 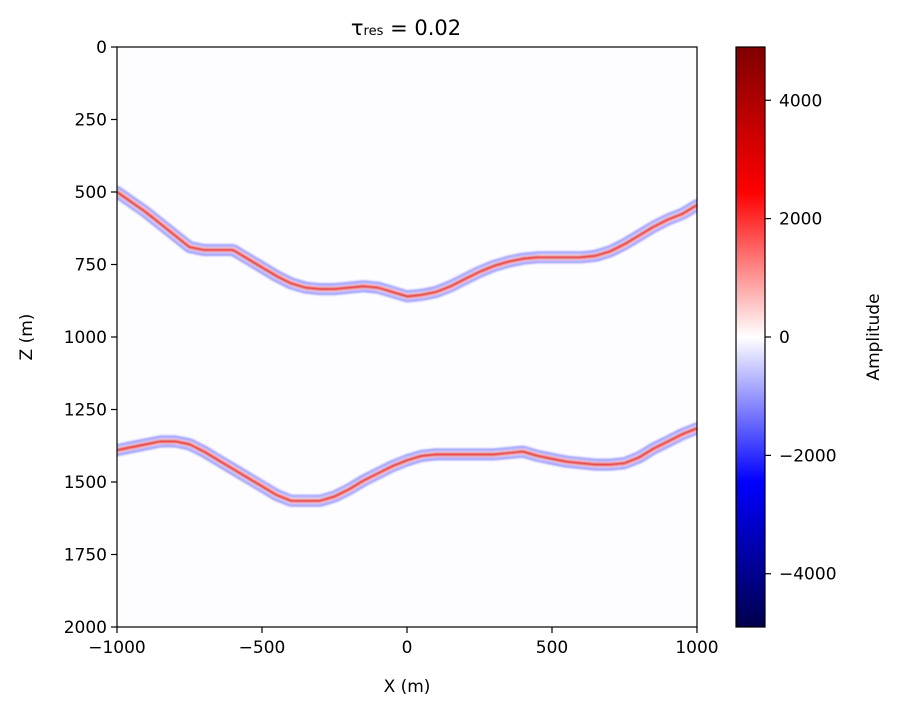 What do you see at coordinates (374, 31) in the screenshot?
I see `title-subscript: res` at bounding box center [374, 31].